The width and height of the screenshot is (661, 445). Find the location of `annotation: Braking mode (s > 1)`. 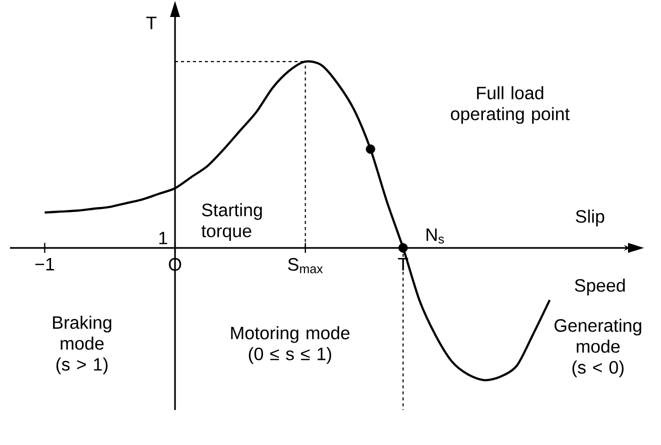

annotation: Braking mode (s > 1) is located at coordinates (82, 345).